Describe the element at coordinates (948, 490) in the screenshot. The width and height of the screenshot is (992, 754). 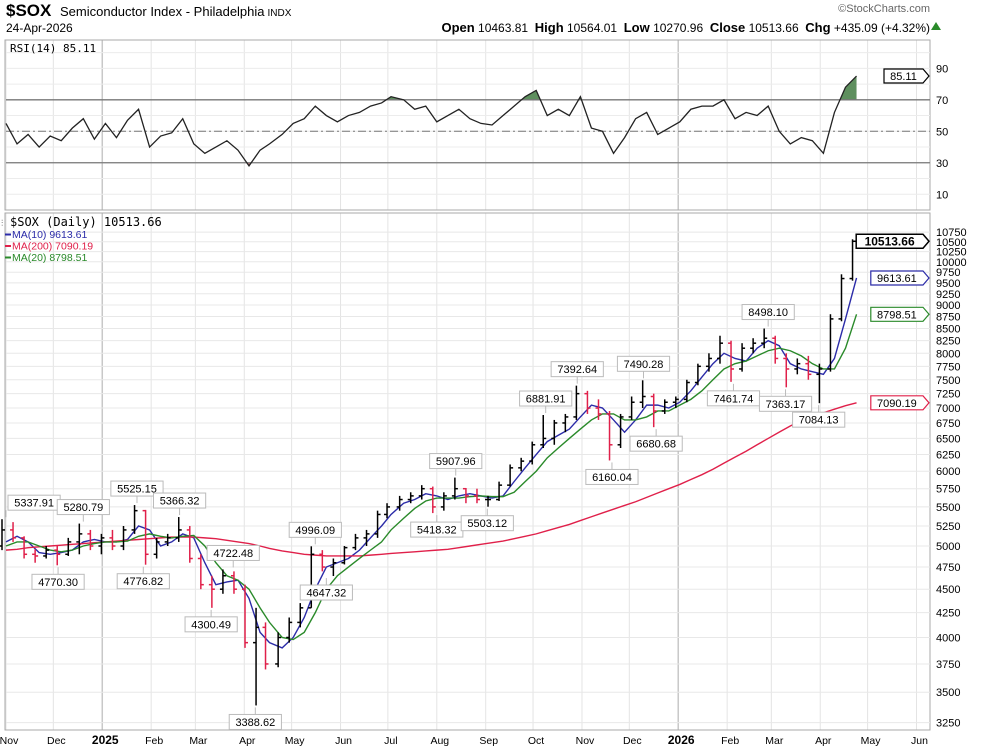
I see `price-tick-label: 5750` at that location.